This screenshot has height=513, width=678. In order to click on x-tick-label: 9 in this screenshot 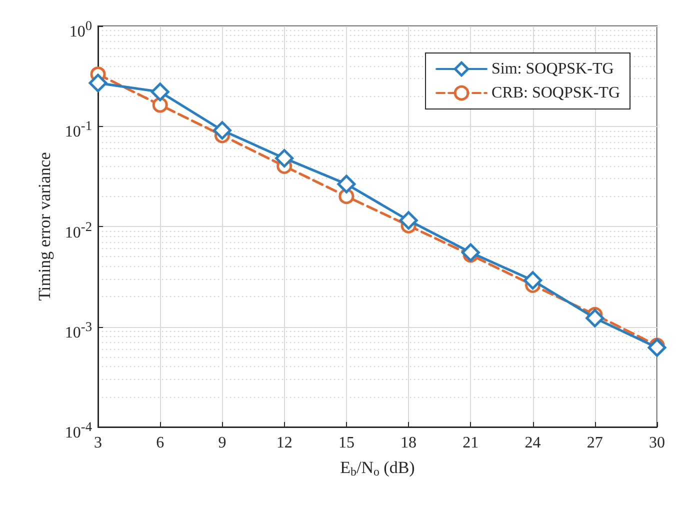, I will do `click(222, 443)`.